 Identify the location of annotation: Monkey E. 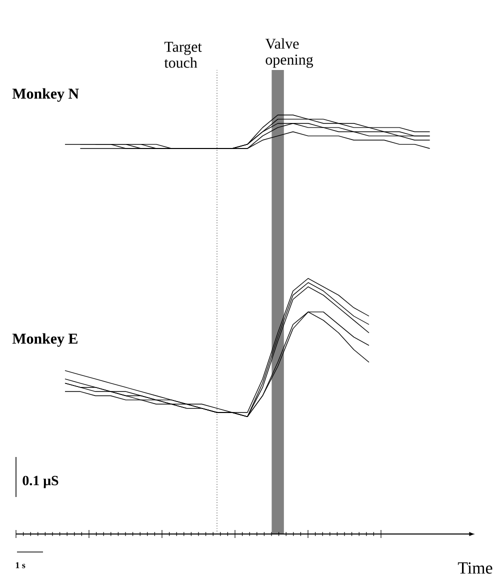
(45, 340).